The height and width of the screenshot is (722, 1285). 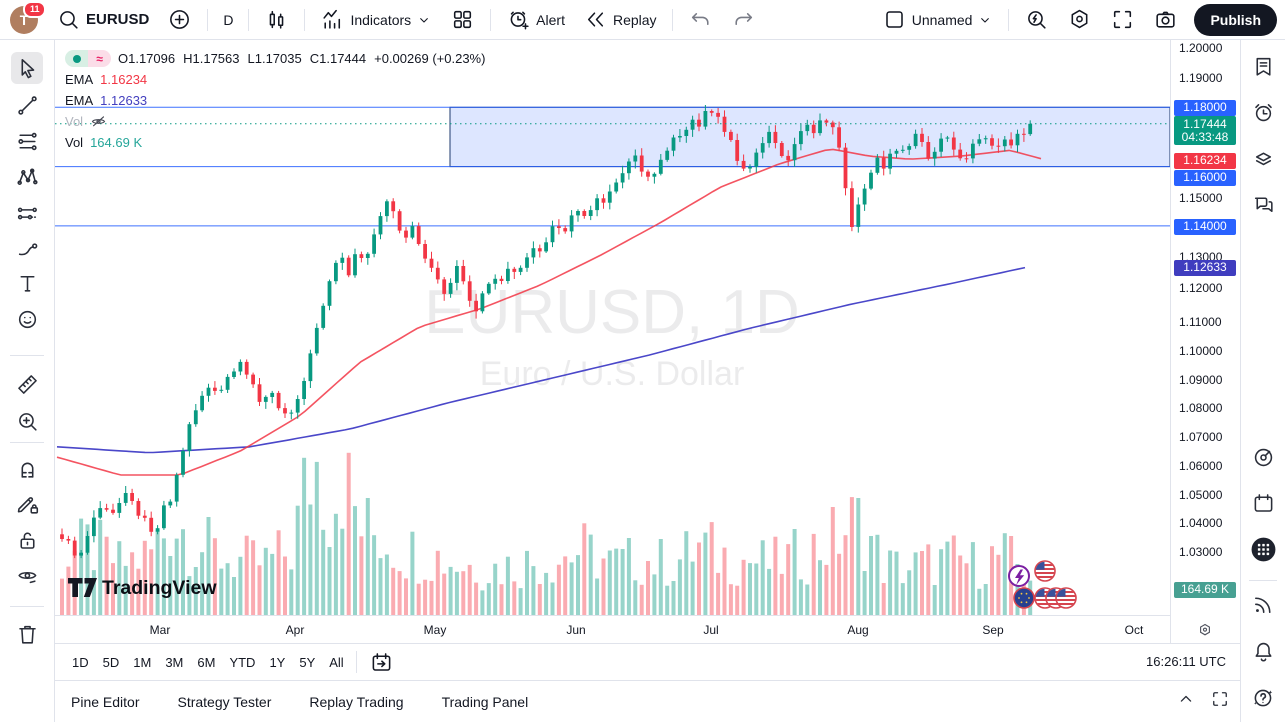 What do you see at coordinates (485, 701) in the screenshot?
I see `tab-trading-panel: Trading Panel` at bounding box center [485, 701].